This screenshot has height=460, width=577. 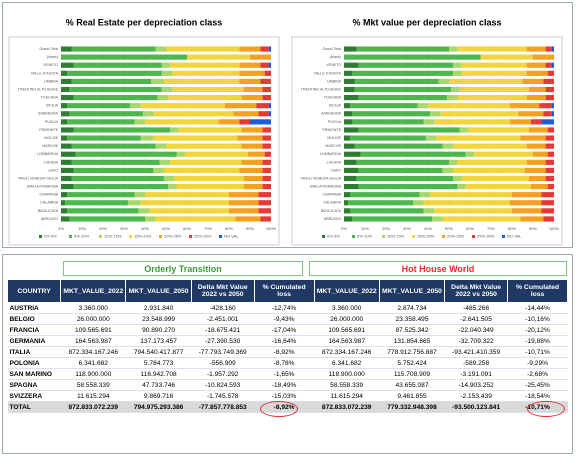 What do you see at coordinates (554, 228) in the screenshot?
I see `x-tick-label: 100%` at bounding box center [554, 228].